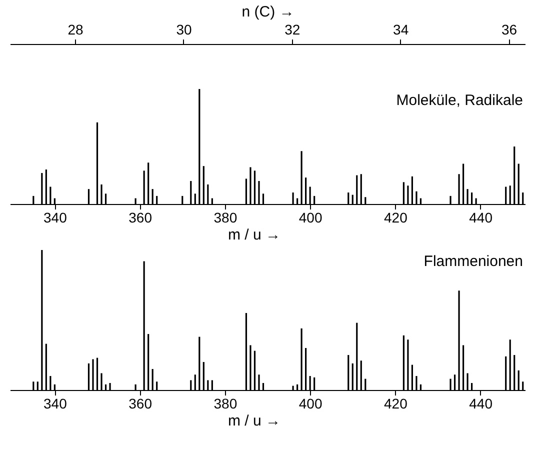 This screenshot has height=450, width=542. I want to click on x2-tick-label: 36, so click(509, 30).